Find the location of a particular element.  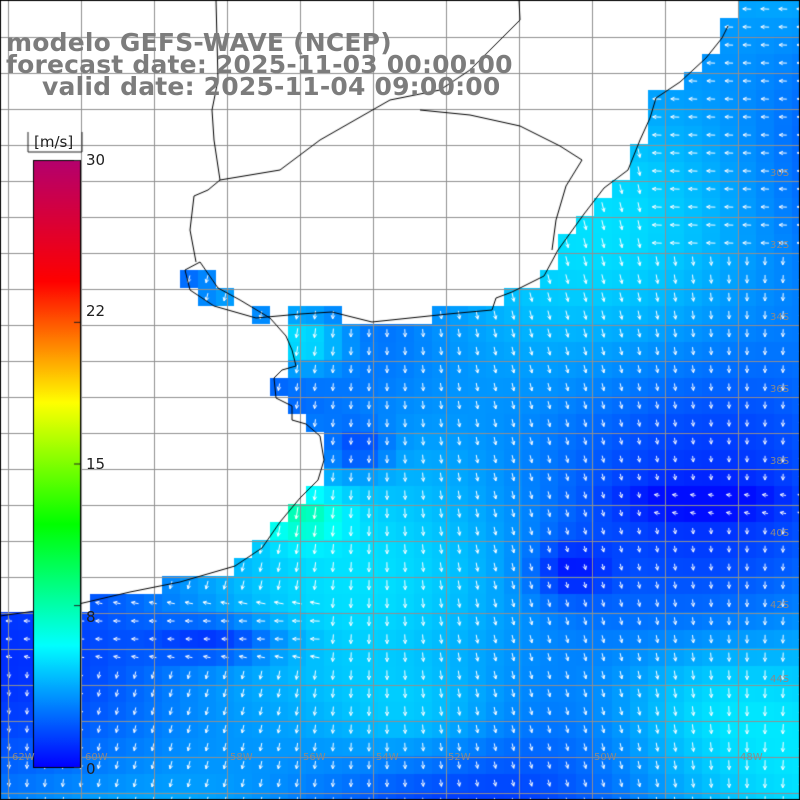

lon-label: 60W is located at coordinates (96, 757).